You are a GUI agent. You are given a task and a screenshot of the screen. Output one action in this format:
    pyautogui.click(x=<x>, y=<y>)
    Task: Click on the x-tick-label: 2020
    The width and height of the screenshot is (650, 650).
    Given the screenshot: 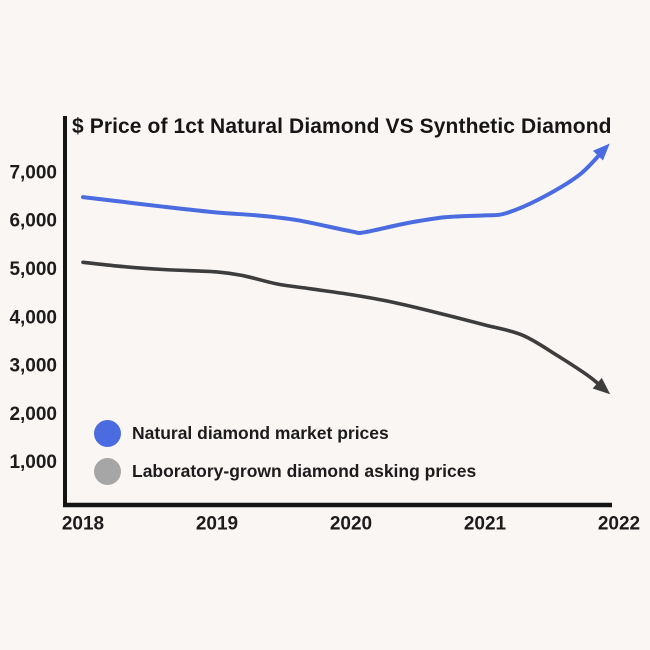 What is the action you would take?
    pyautogui.click(x=351, y=524)
    